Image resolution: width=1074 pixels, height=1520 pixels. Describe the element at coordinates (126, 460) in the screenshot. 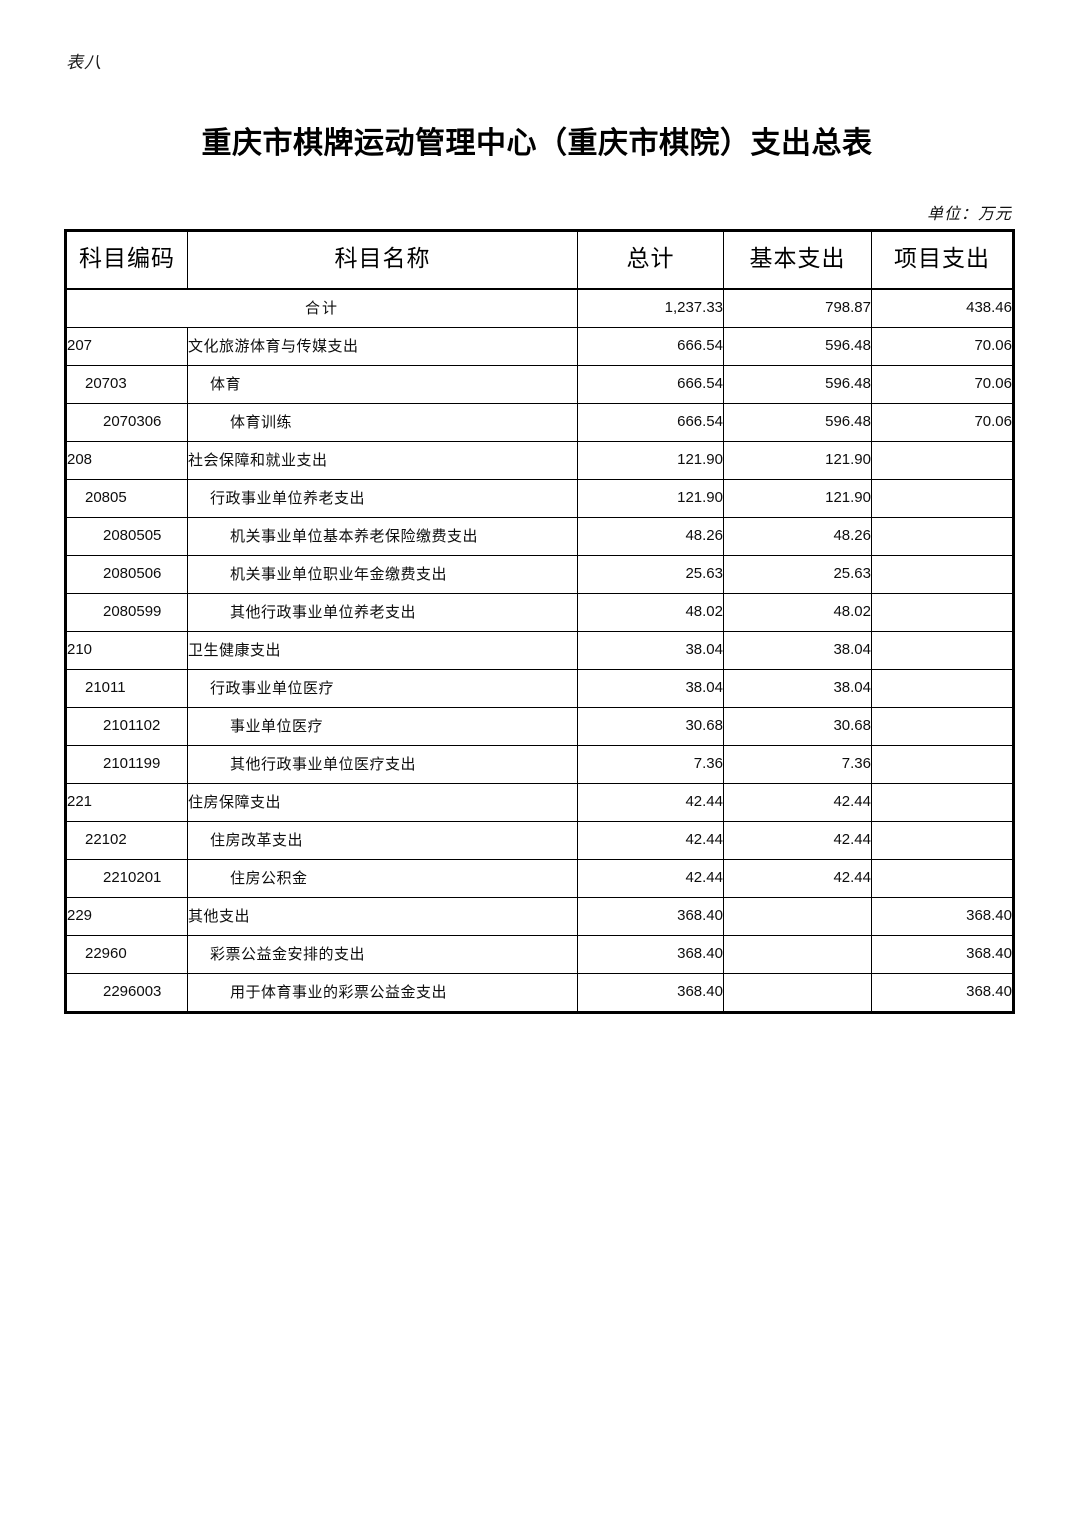

I see `cell-subject-code: 208` at that location.